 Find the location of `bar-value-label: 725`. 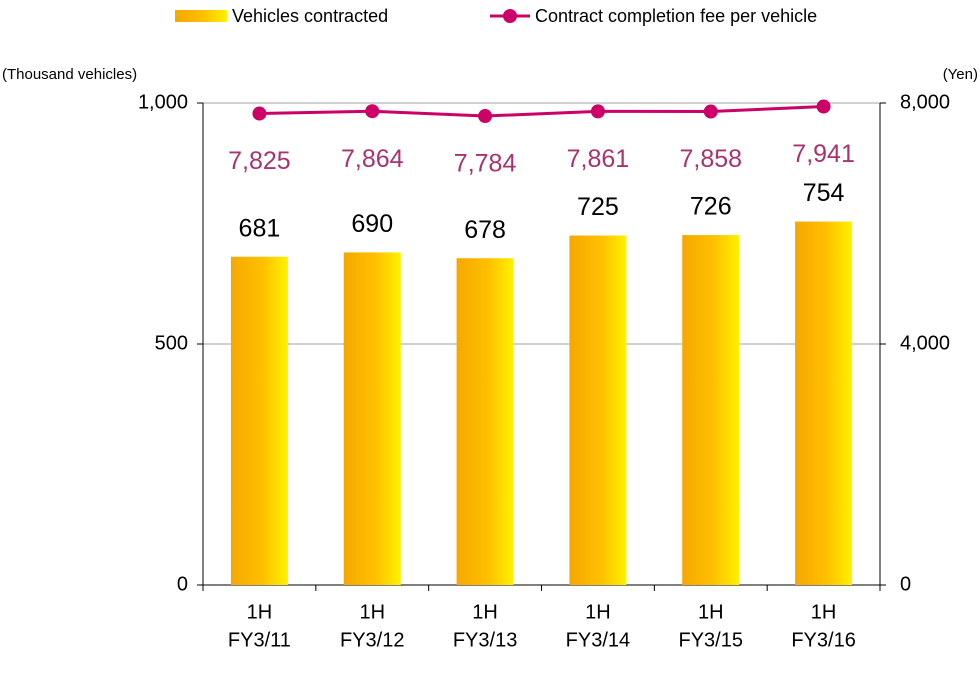

bar-value-label: 725 is located at coordinates (598, 207).